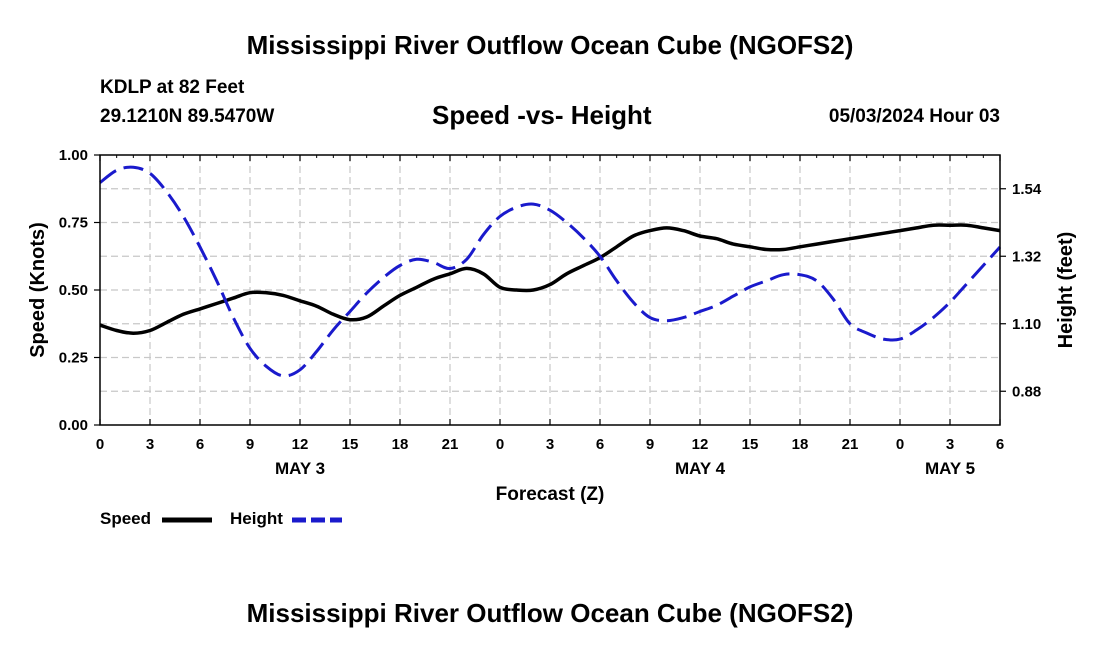 This screenshot has height=650, width=1100. I want to click on y-tick-label: 0.50, so click(73, 290).